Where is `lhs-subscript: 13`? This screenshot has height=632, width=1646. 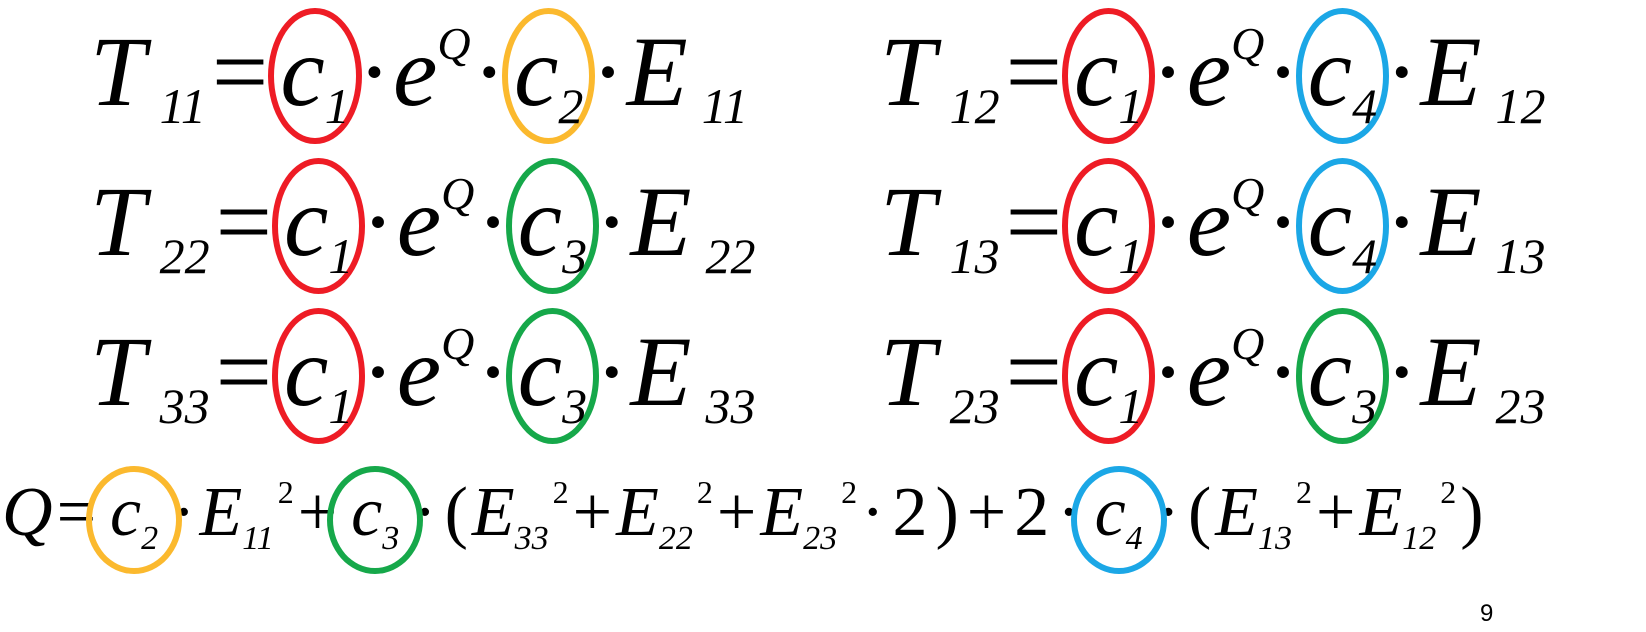 lhs-subscript: 13 is located at coordinates (974, 256).